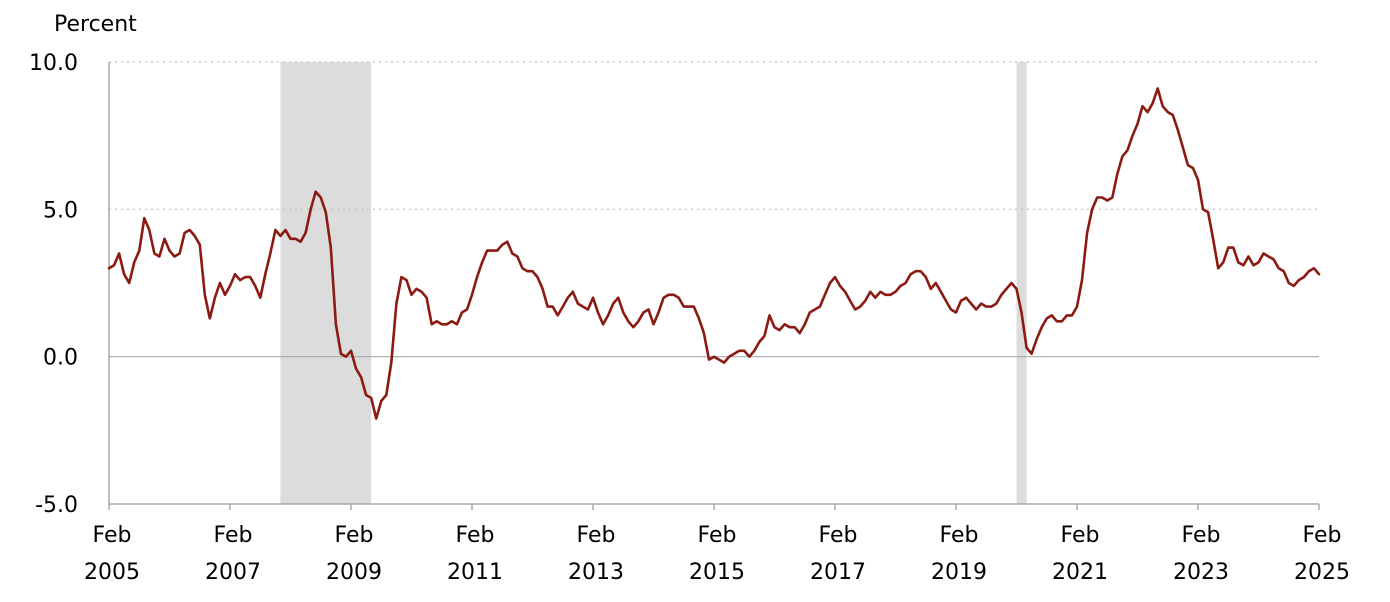 The image size is (1390, 602). Describe the element at coordinates (53, 284) in the screenshot. I see `y-tick-labels: 10.0 5.0 0.0 -5.0` at that location.